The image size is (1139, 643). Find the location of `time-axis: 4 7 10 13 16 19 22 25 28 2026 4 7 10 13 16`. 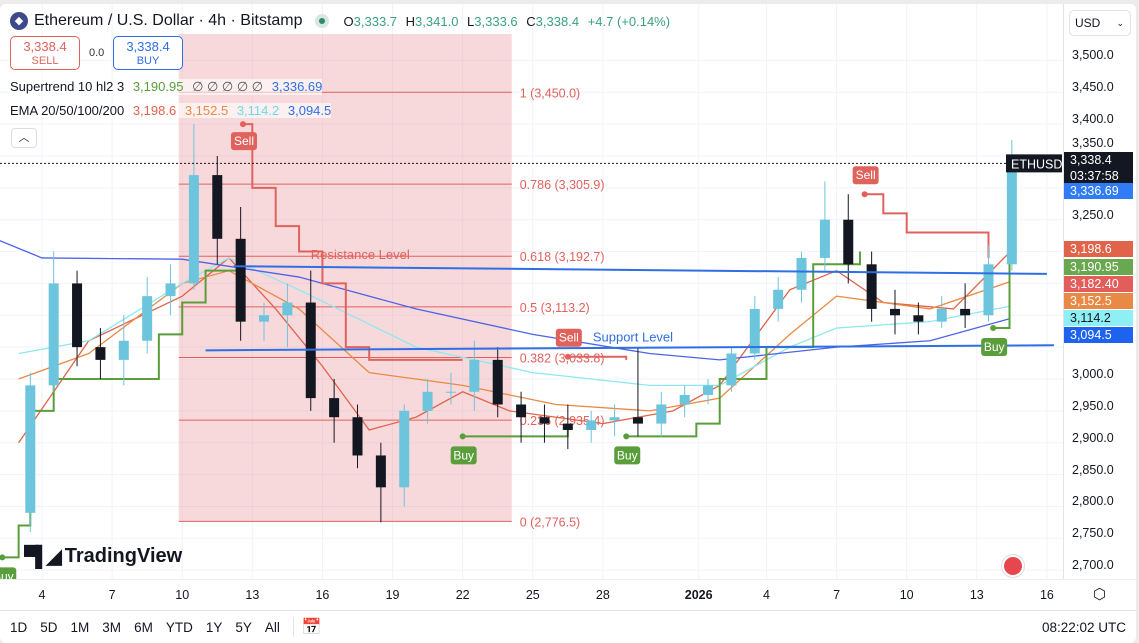

time-axis: 4 7 10 13 16 19 22 25 28 2026 4 7 10 13 16 is located at coordinates (568, 594).